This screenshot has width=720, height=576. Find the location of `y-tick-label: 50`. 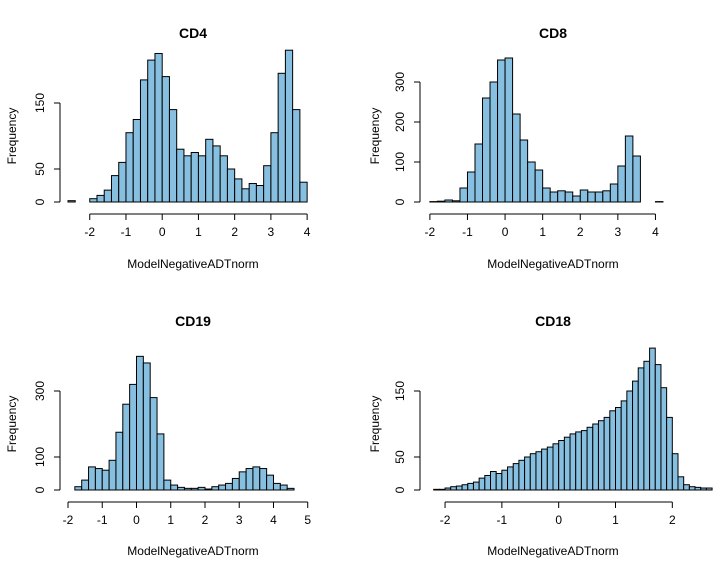

y-tick-label: 50 is located at coordinates (400, 457).